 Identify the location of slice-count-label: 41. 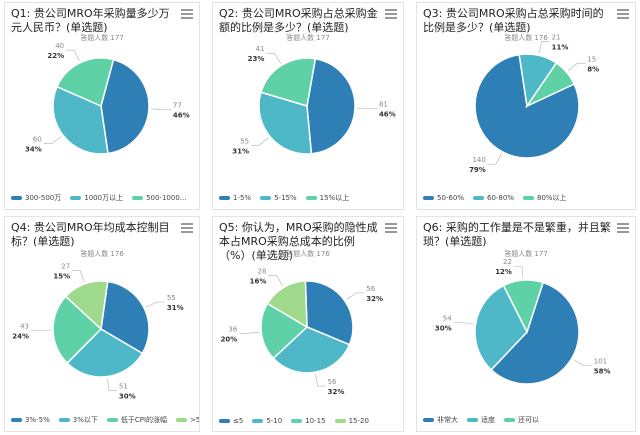
(260, 49).